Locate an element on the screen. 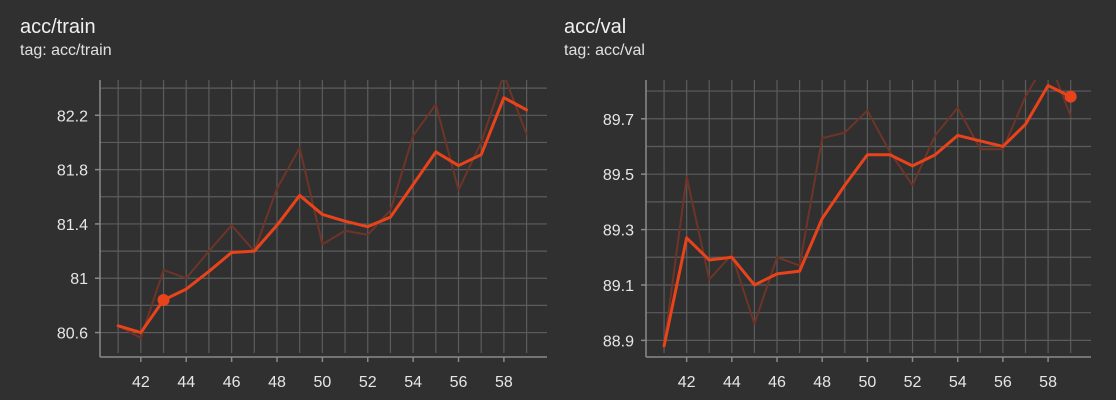 This screenshot has width=1116, height=400. y-tick-label: 89.5 is located at coordinates (618, 175).